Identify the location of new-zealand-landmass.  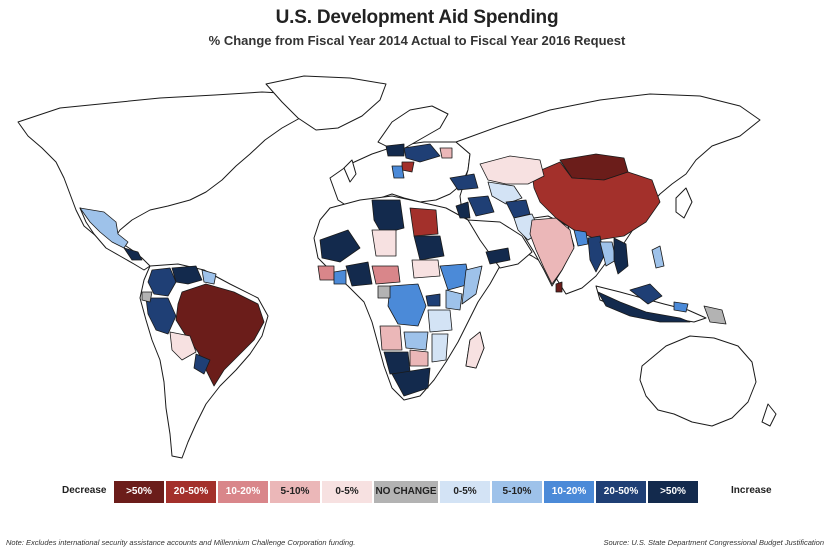
(769, 415).